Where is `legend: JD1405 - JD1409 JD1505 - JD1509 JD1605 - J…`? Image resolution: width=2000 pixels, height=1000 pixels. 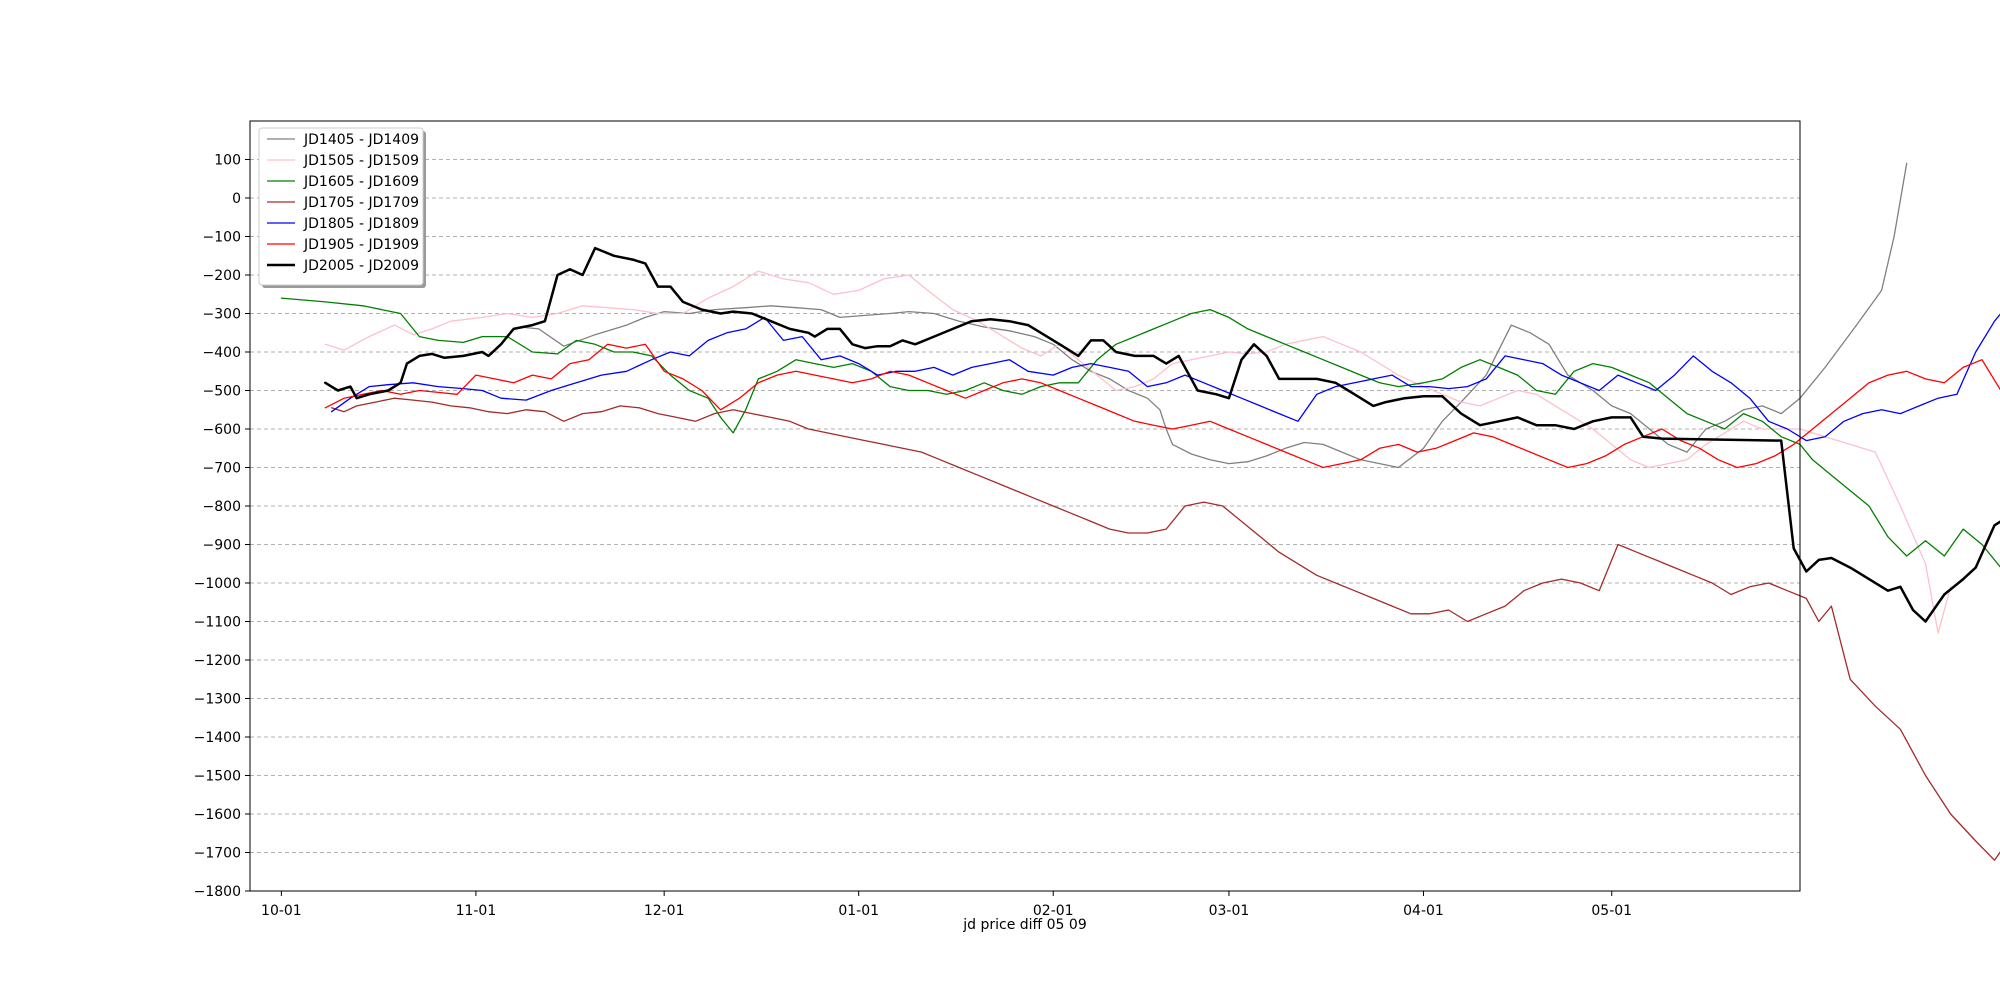 legend: JD1405 - JD1409 JD1505 - JD1509 JD1605 - J… is located at coordinates (342, 207).